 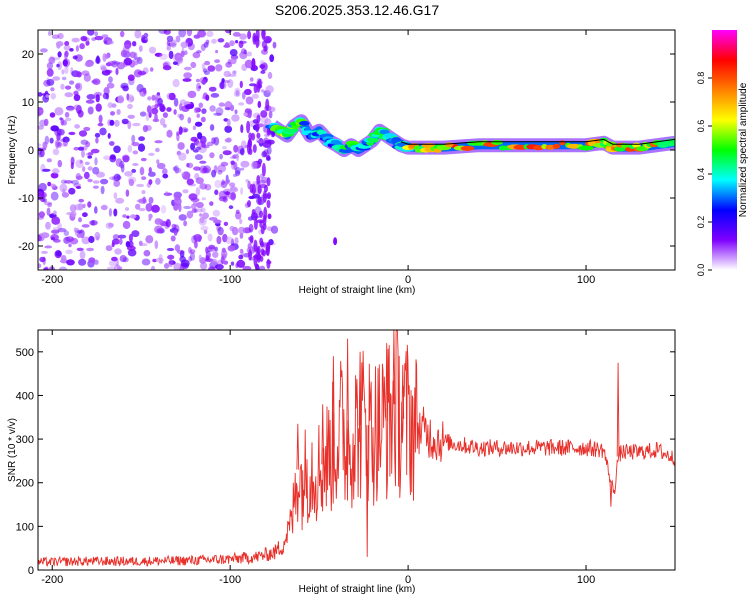 What do you see at coordinates (701, 270) in the screenshot?
I see `colorbar-tick-label: 0.0` at bounding box center [701, 270].